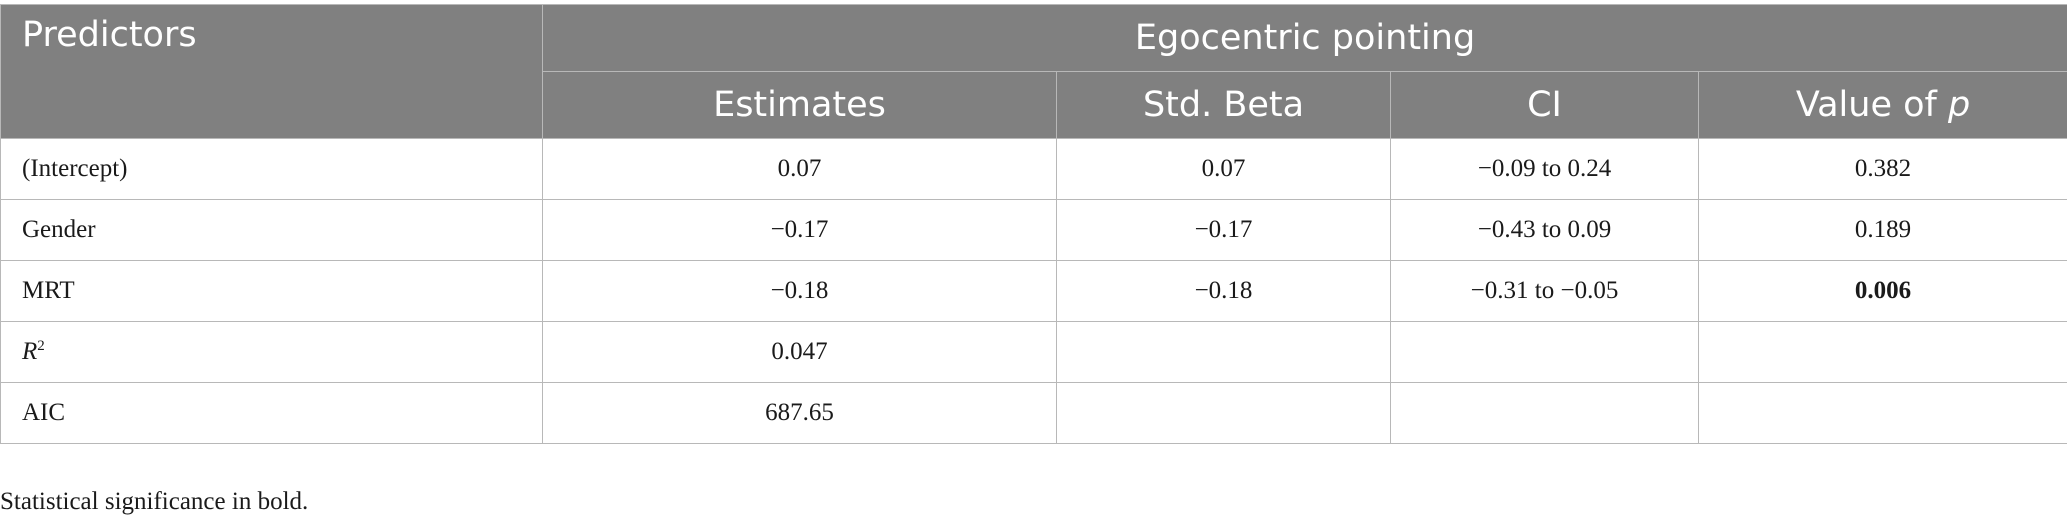 The height and width of the screenshot is (527, 2067). I want to click on table-row-aic: AIC 687.65, so click(1033, 413).